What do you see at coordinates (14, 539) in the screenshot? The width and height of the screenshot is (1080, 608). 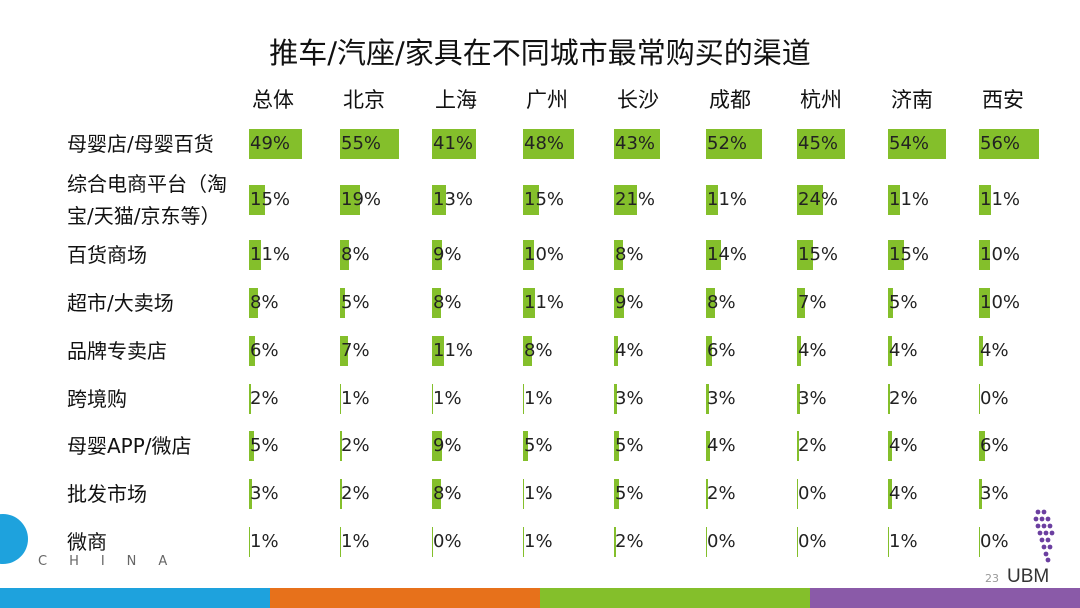 I see `logo-circle-icon` at bounding box center [14, 539].